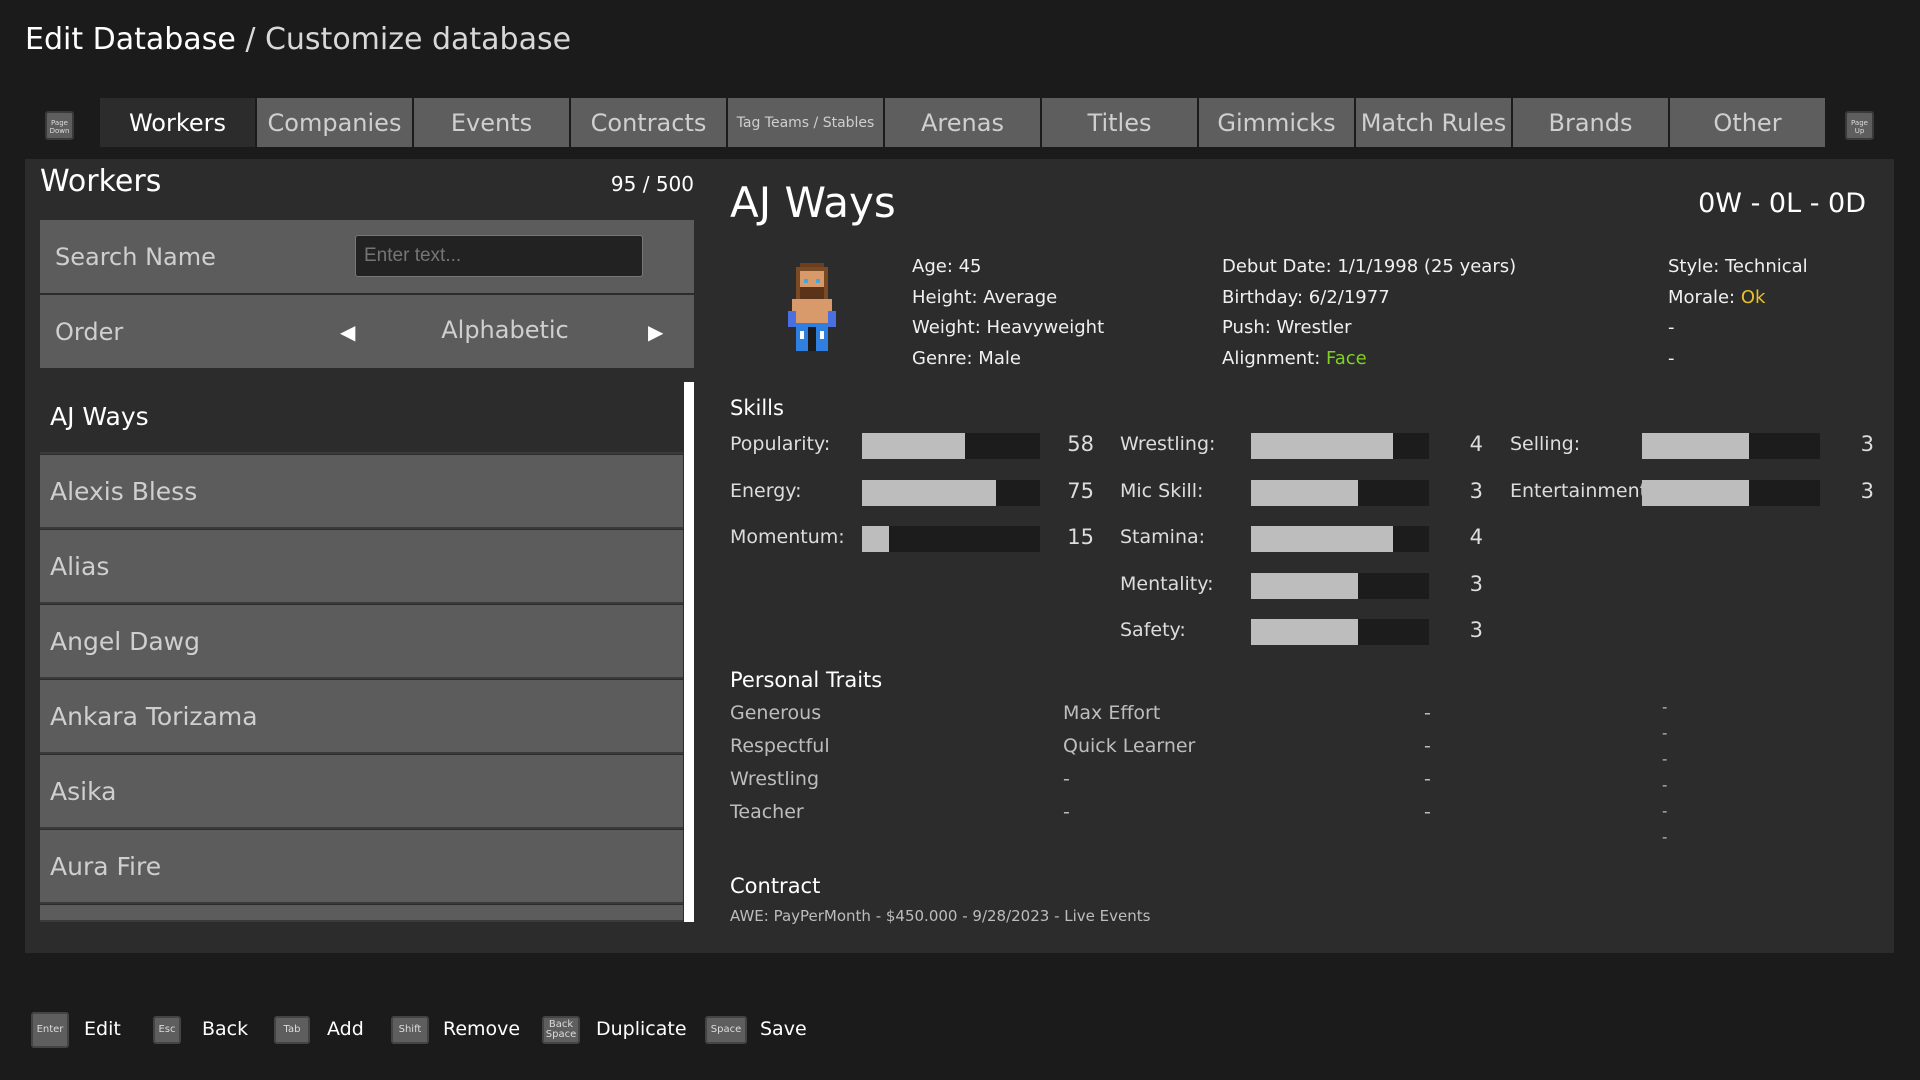 The image size is (1920, 1080). Describe the element at coordinates (1276, 122) in the screenshot. I see `tab-gimmicks: Gimmicks` at that location.